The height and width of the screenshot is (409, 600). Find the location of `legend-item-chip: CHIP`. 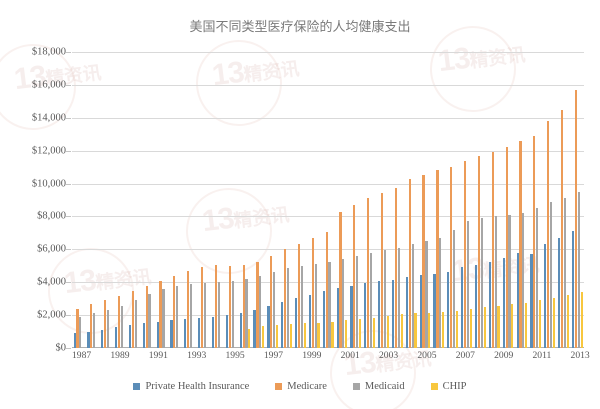

legend-item-chip: CHIP is located at coordinates (448, 386).